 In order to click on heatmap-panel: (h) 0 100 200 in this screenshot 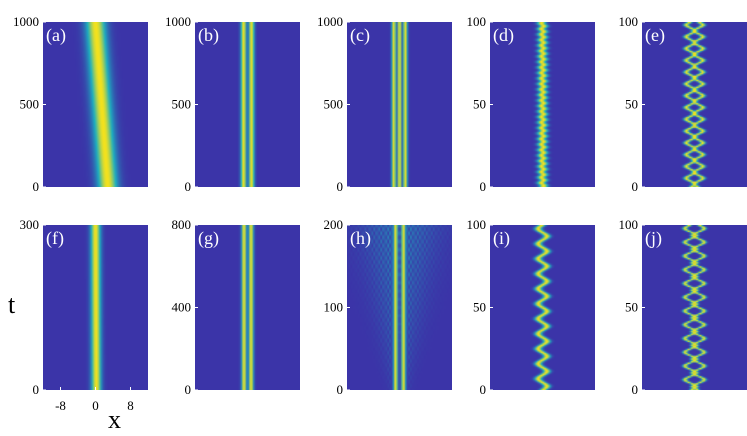, I will do `click(388, 307)`.